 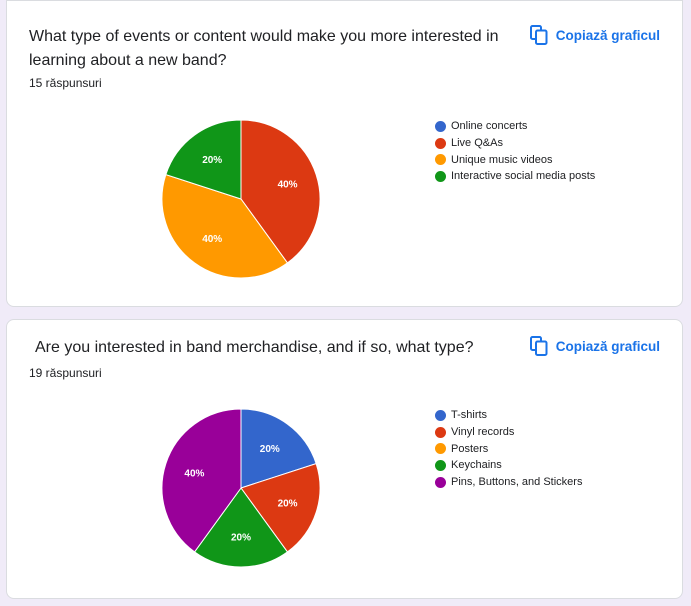 What do you see at coordinates (65, 373) in the screenshot?
I see `response-count: 19 răspunsuri` at bounding box center [65, 373].